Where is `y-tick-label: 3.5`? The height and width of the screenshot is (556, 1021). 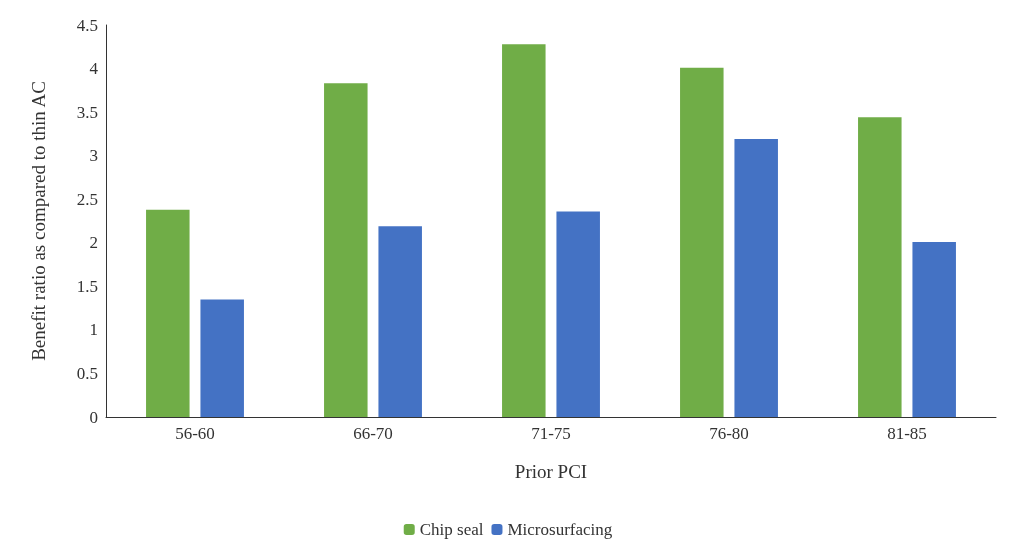 y-tick-label: 3.5 is located at coordinates (87, 112).